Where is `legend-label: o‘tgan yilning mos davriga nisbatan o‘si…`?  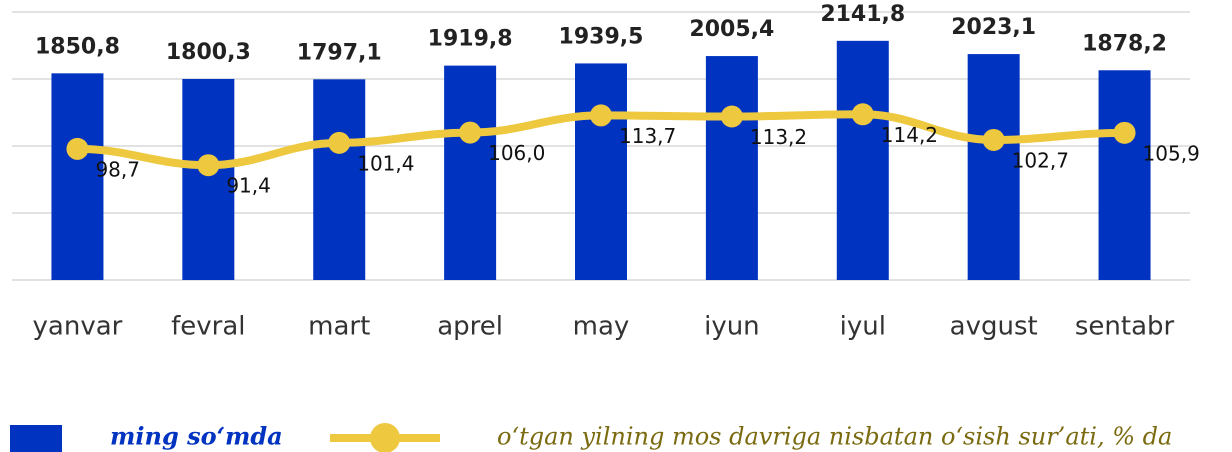 legend-label: o‘tgan yilning mos davriga nisbatan o‘si… is located at coordinates (834, 437).